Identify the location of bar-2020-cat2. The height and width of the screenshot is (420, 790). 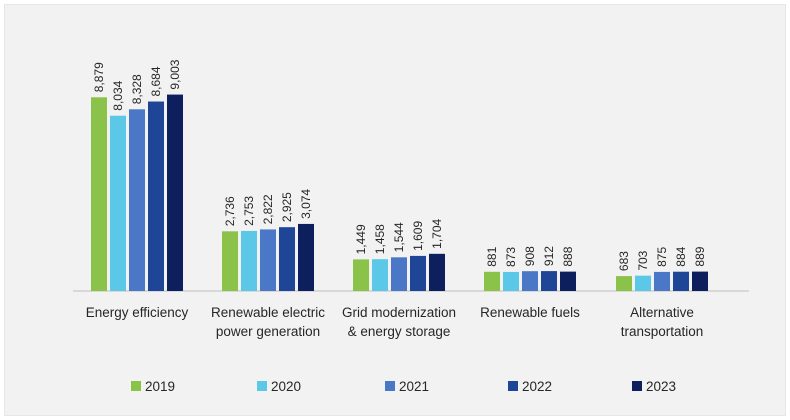
(380, 275).